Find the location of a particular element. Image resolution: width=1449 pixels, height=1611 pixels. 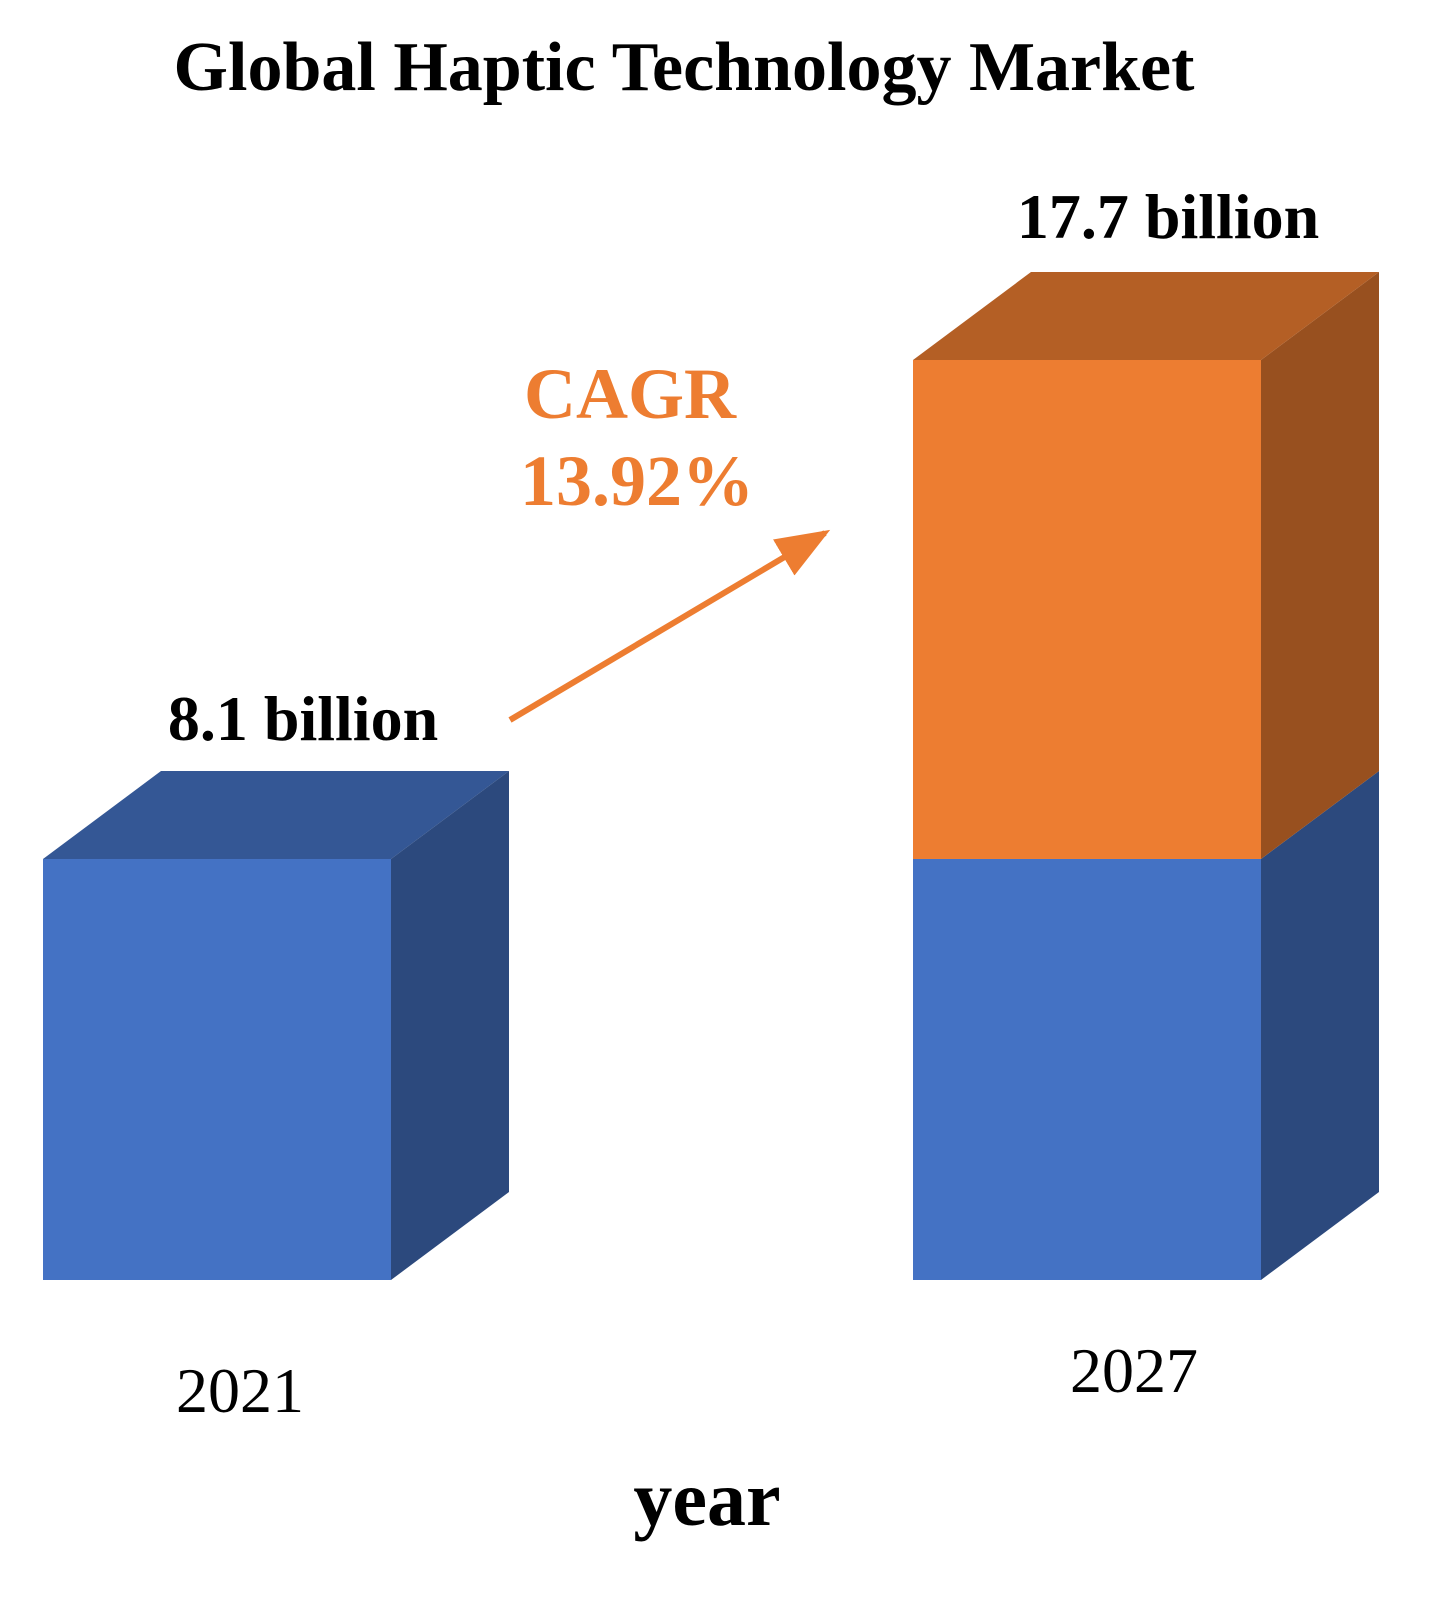

bar-2021-side-face is located at coordinates (450, 1025).